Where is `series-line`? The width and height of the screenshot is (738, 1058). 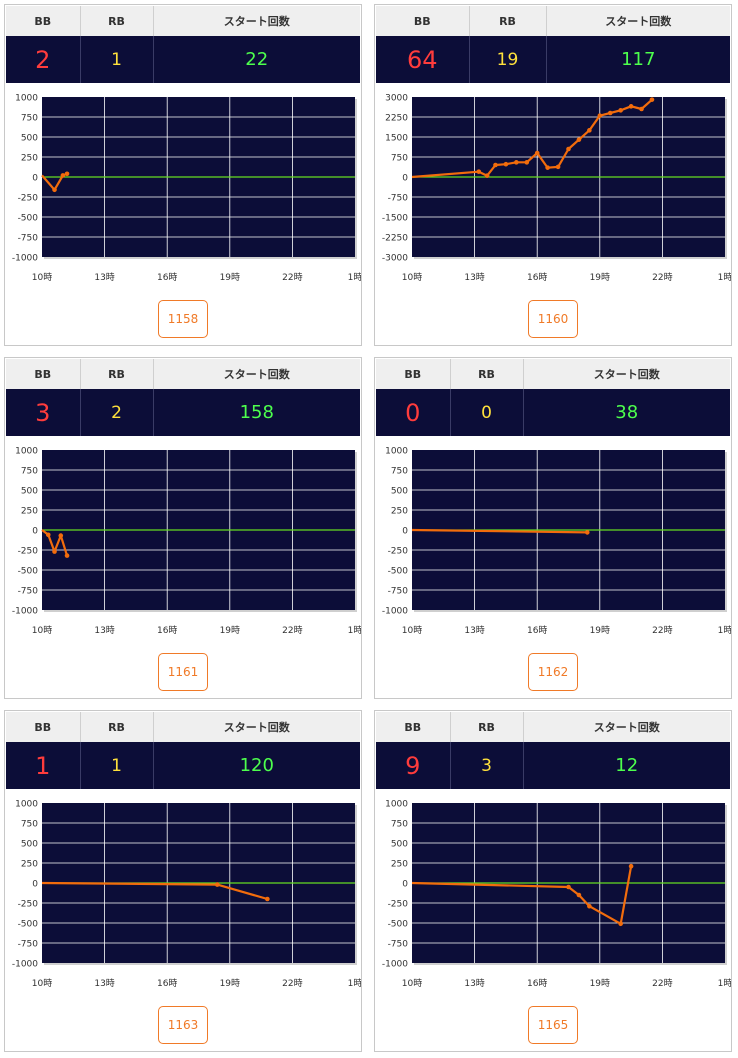
series-line is located at coordinates (522, 895).